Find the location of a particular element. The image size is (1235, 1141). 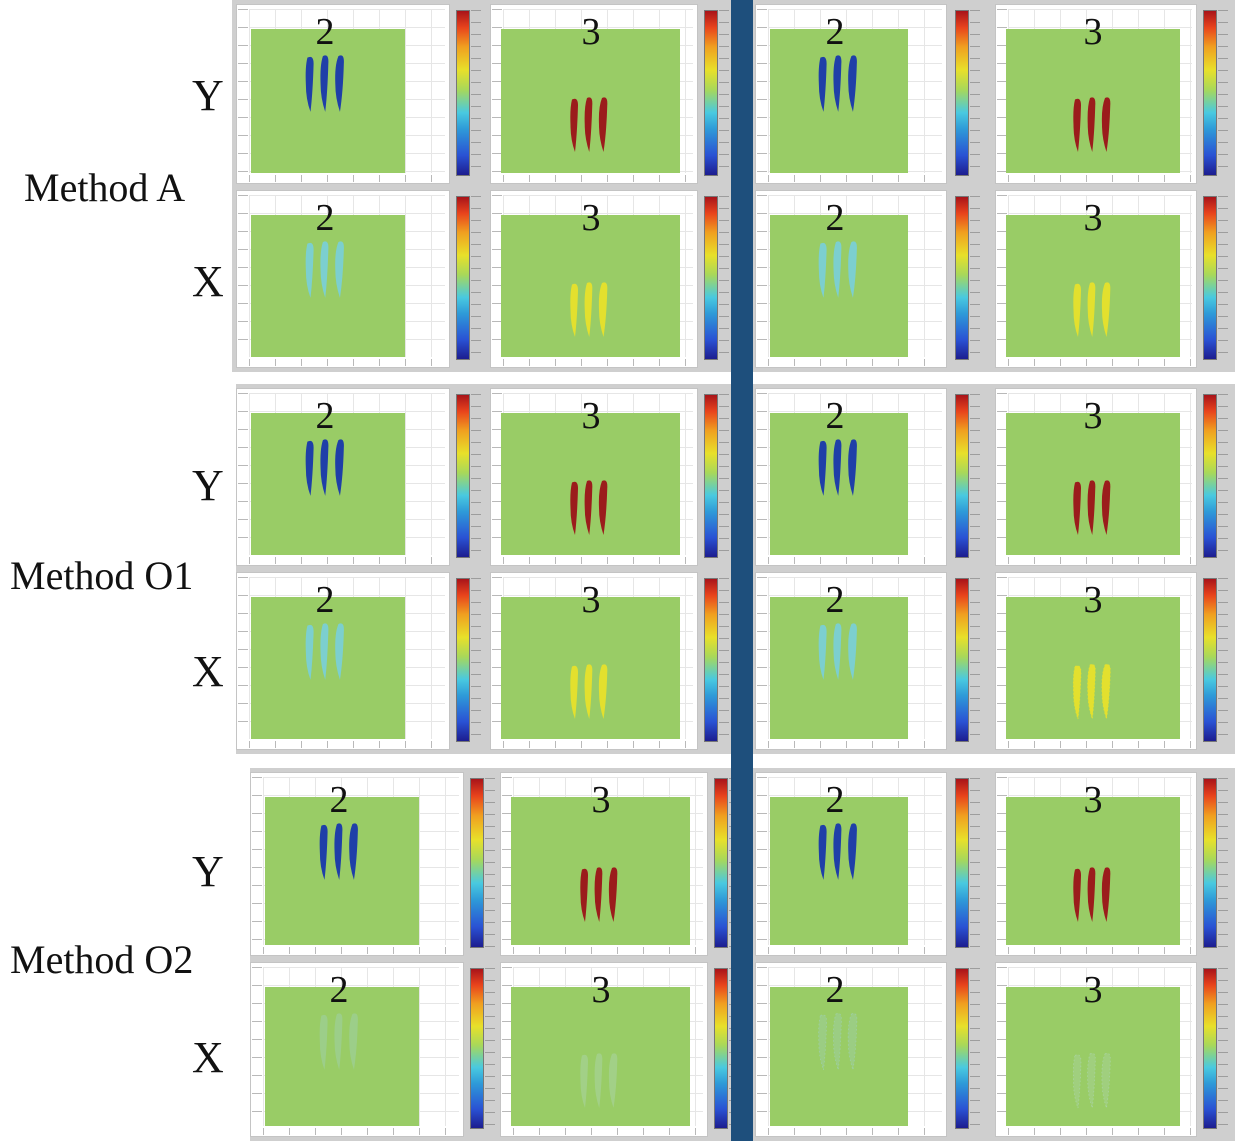

vertical-divider is located at coordinates (742, 570).